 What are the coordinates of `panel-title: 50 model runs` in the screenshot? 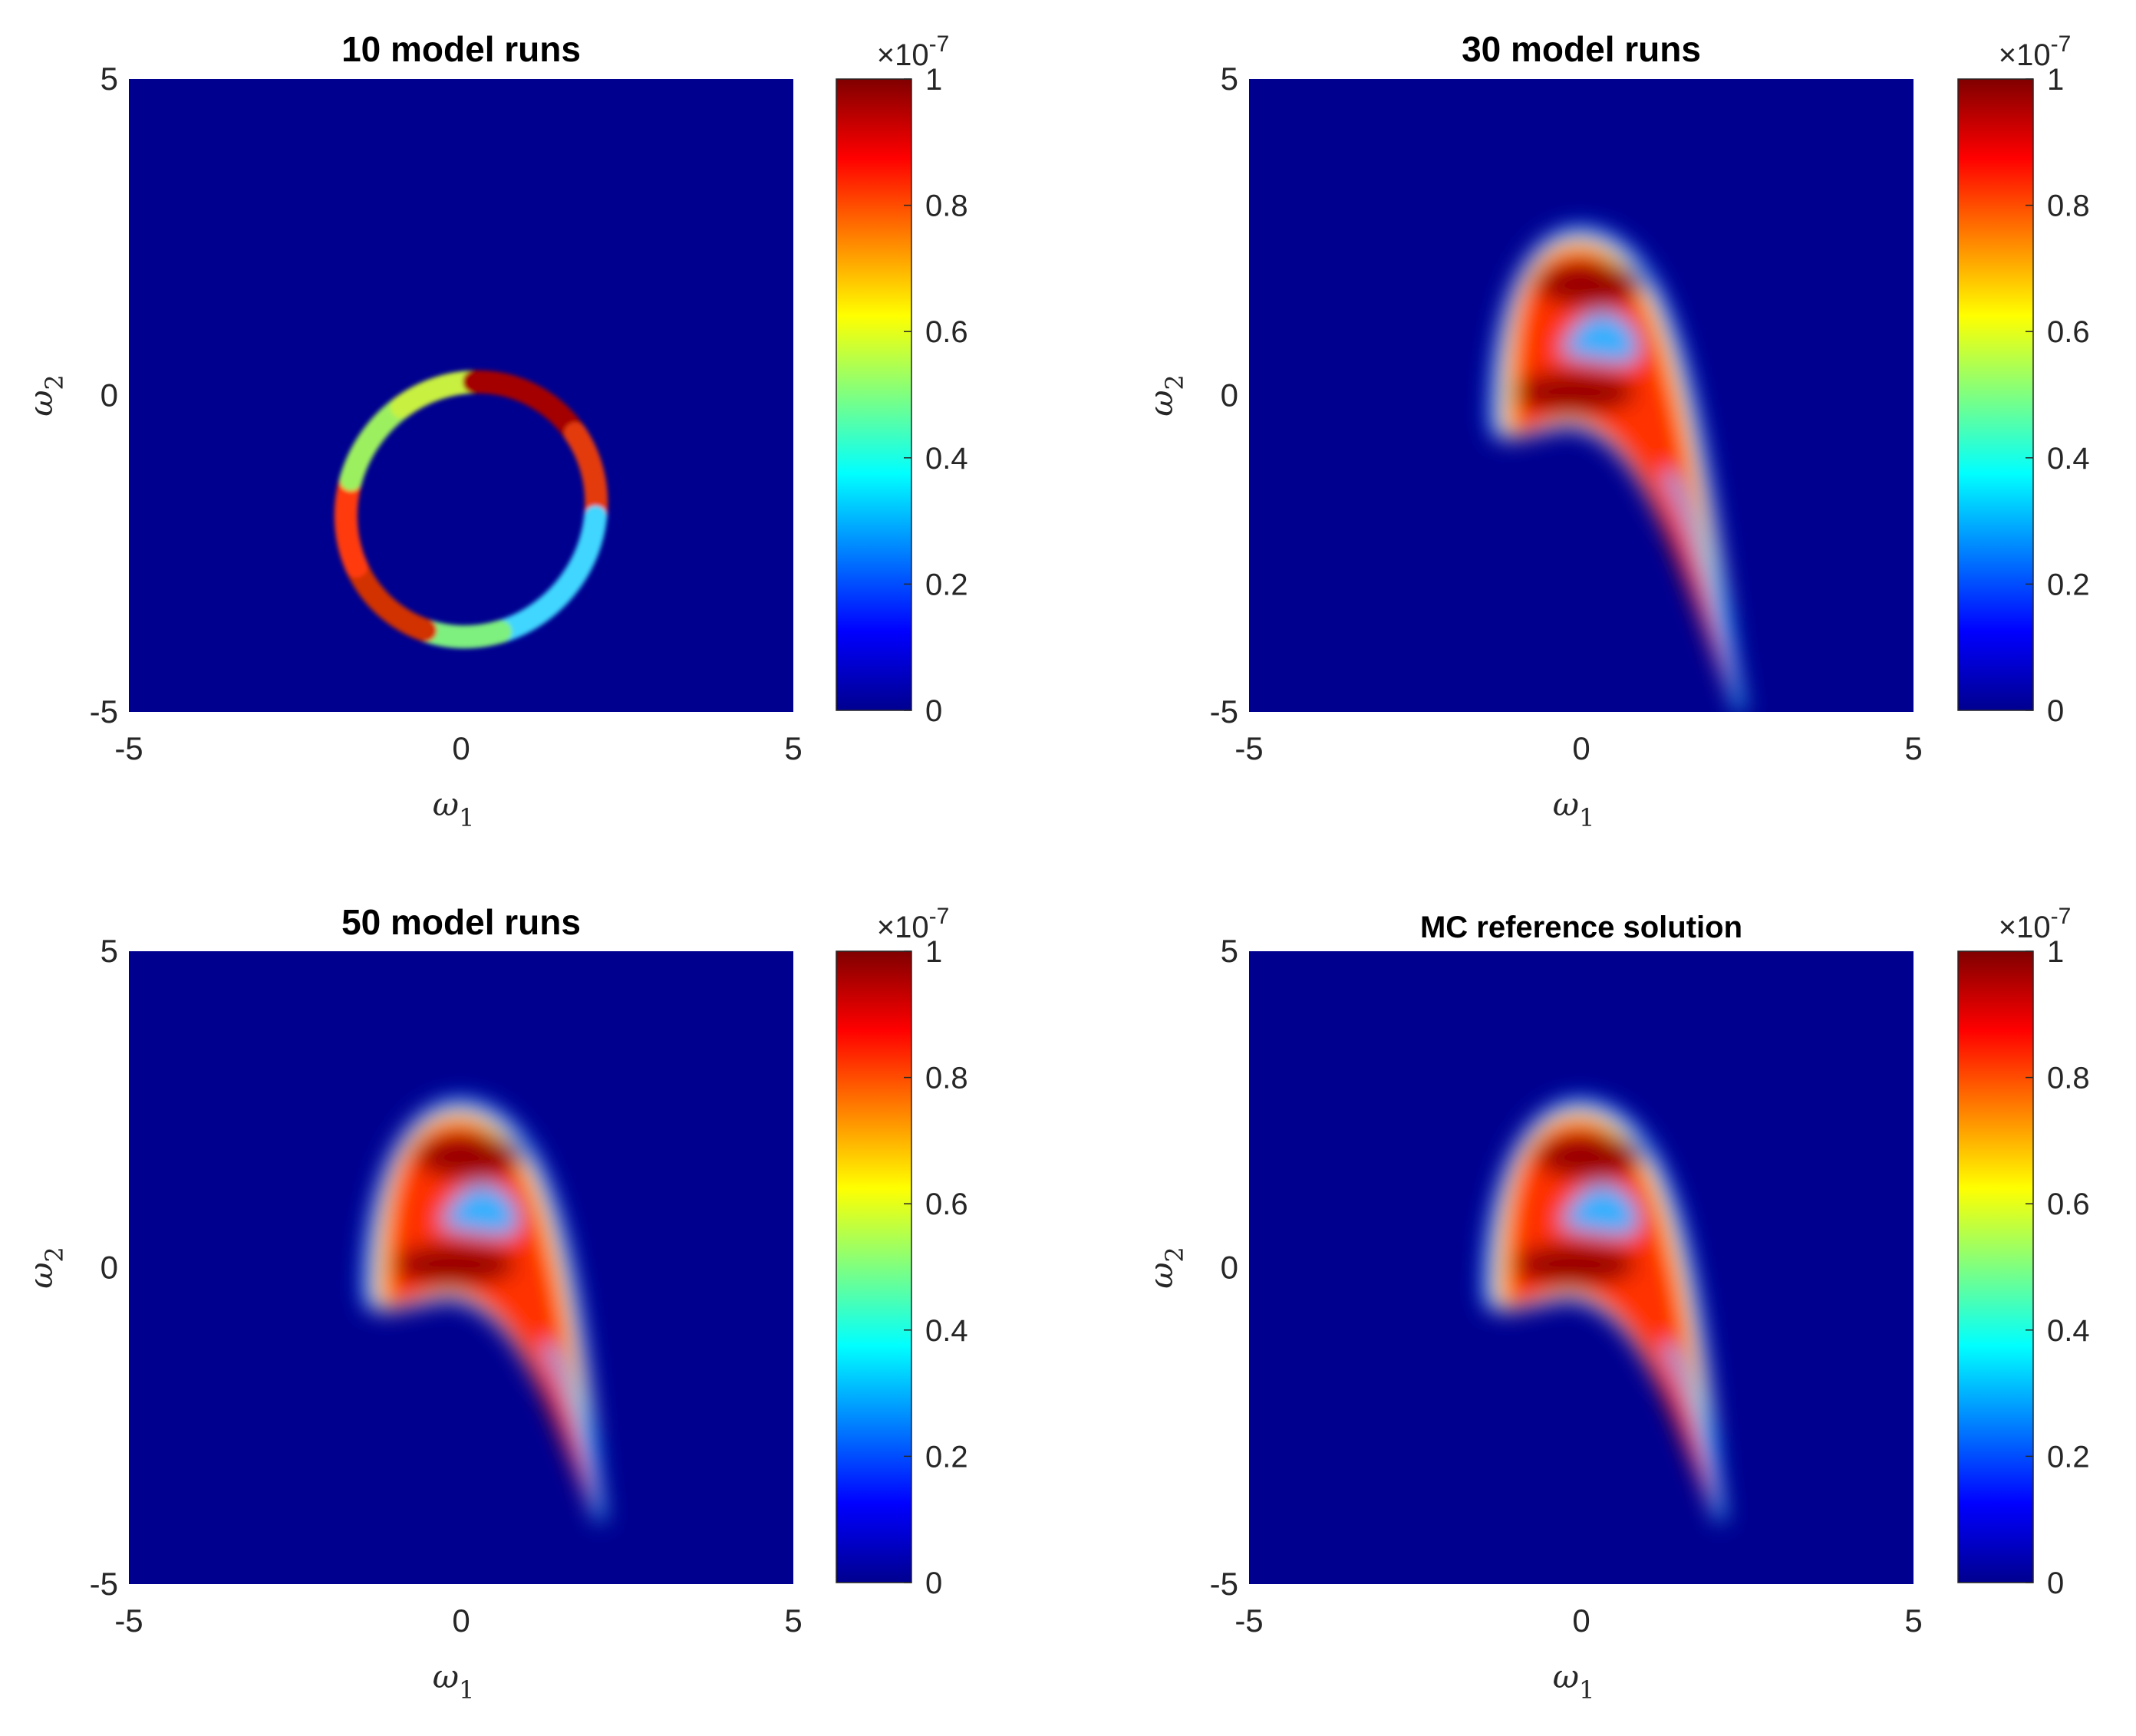 It's located at (461, 922).